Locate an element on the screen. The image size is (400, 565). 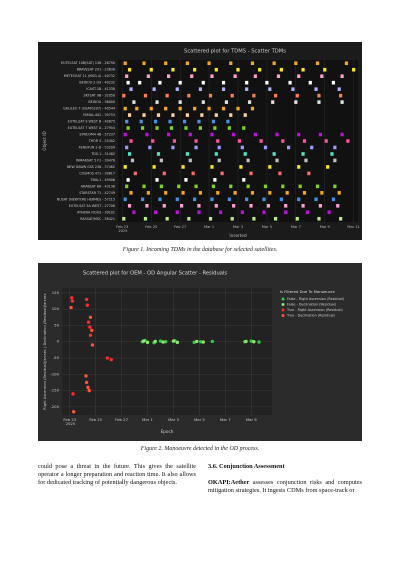
section-heading: 3.6. Conjunction Assessment is located at coordinates (246, 466).